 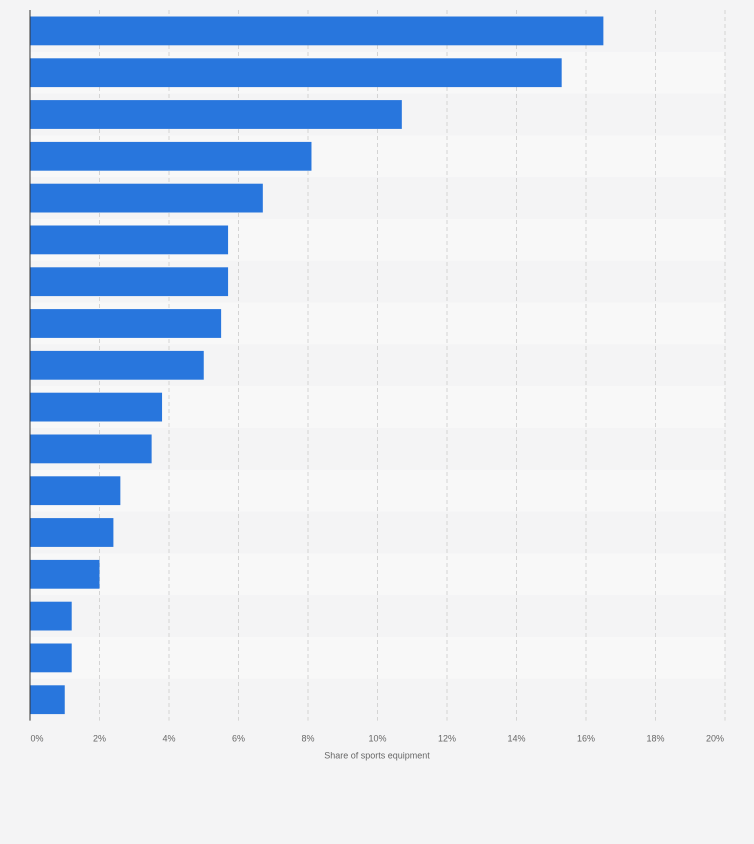 What do you see at coordinates (655, 739) in the screenshot?
I see `x-tick-label: 18%` at bounding box center [655, 739].